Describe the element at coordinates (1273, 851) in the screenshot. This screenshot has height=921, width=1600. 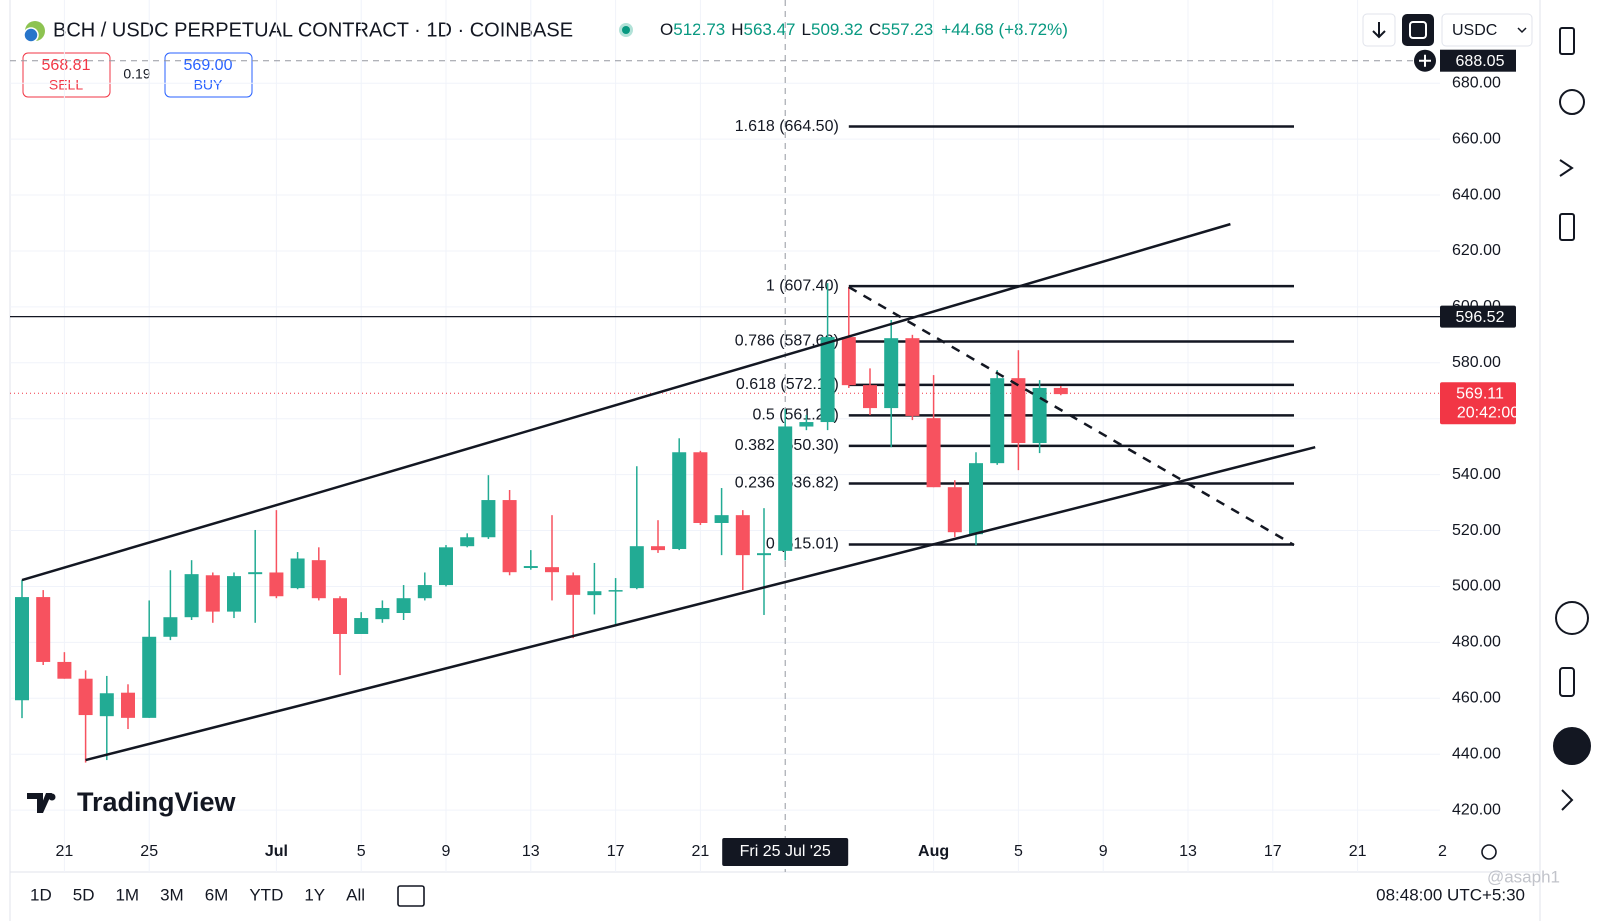
I see `x-tick-label: 17` at that location.